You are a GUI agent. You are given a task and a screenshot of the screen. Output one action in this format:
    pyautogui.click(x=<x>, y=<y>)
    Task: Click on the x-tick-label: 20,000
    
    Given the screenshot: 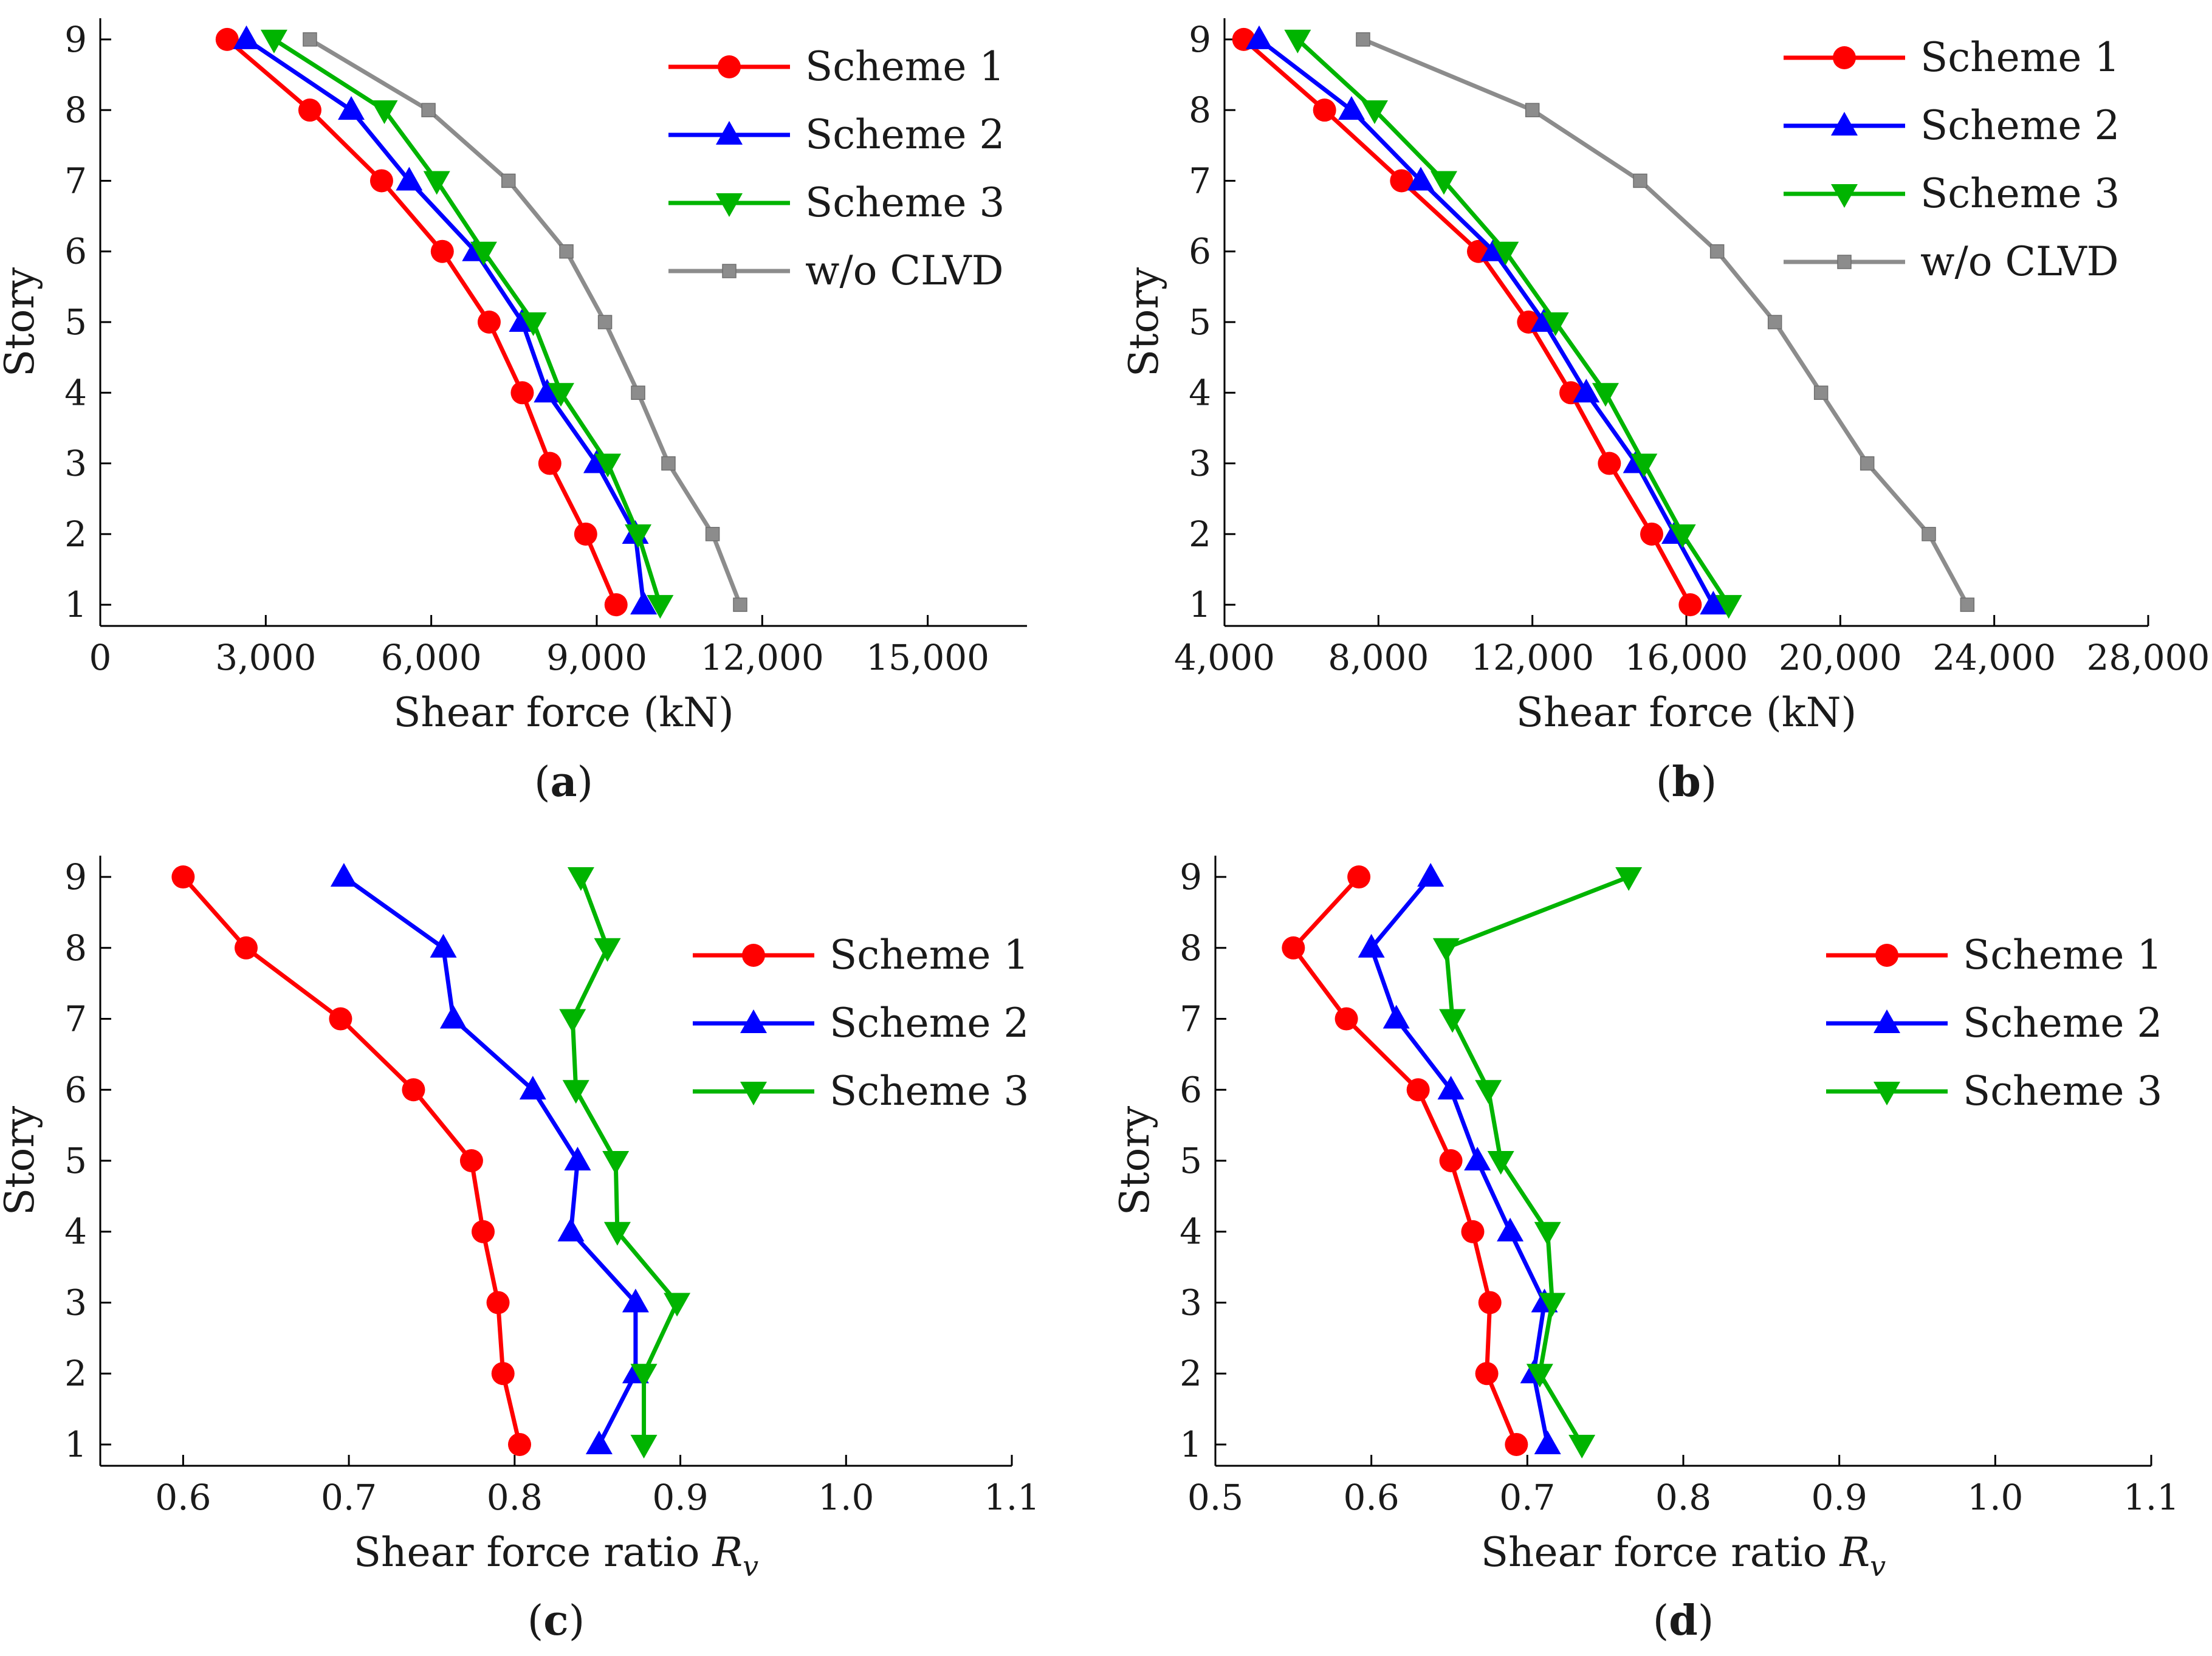 What is the action you would take?
    pyautogui.click(x=1840, y=657)
    